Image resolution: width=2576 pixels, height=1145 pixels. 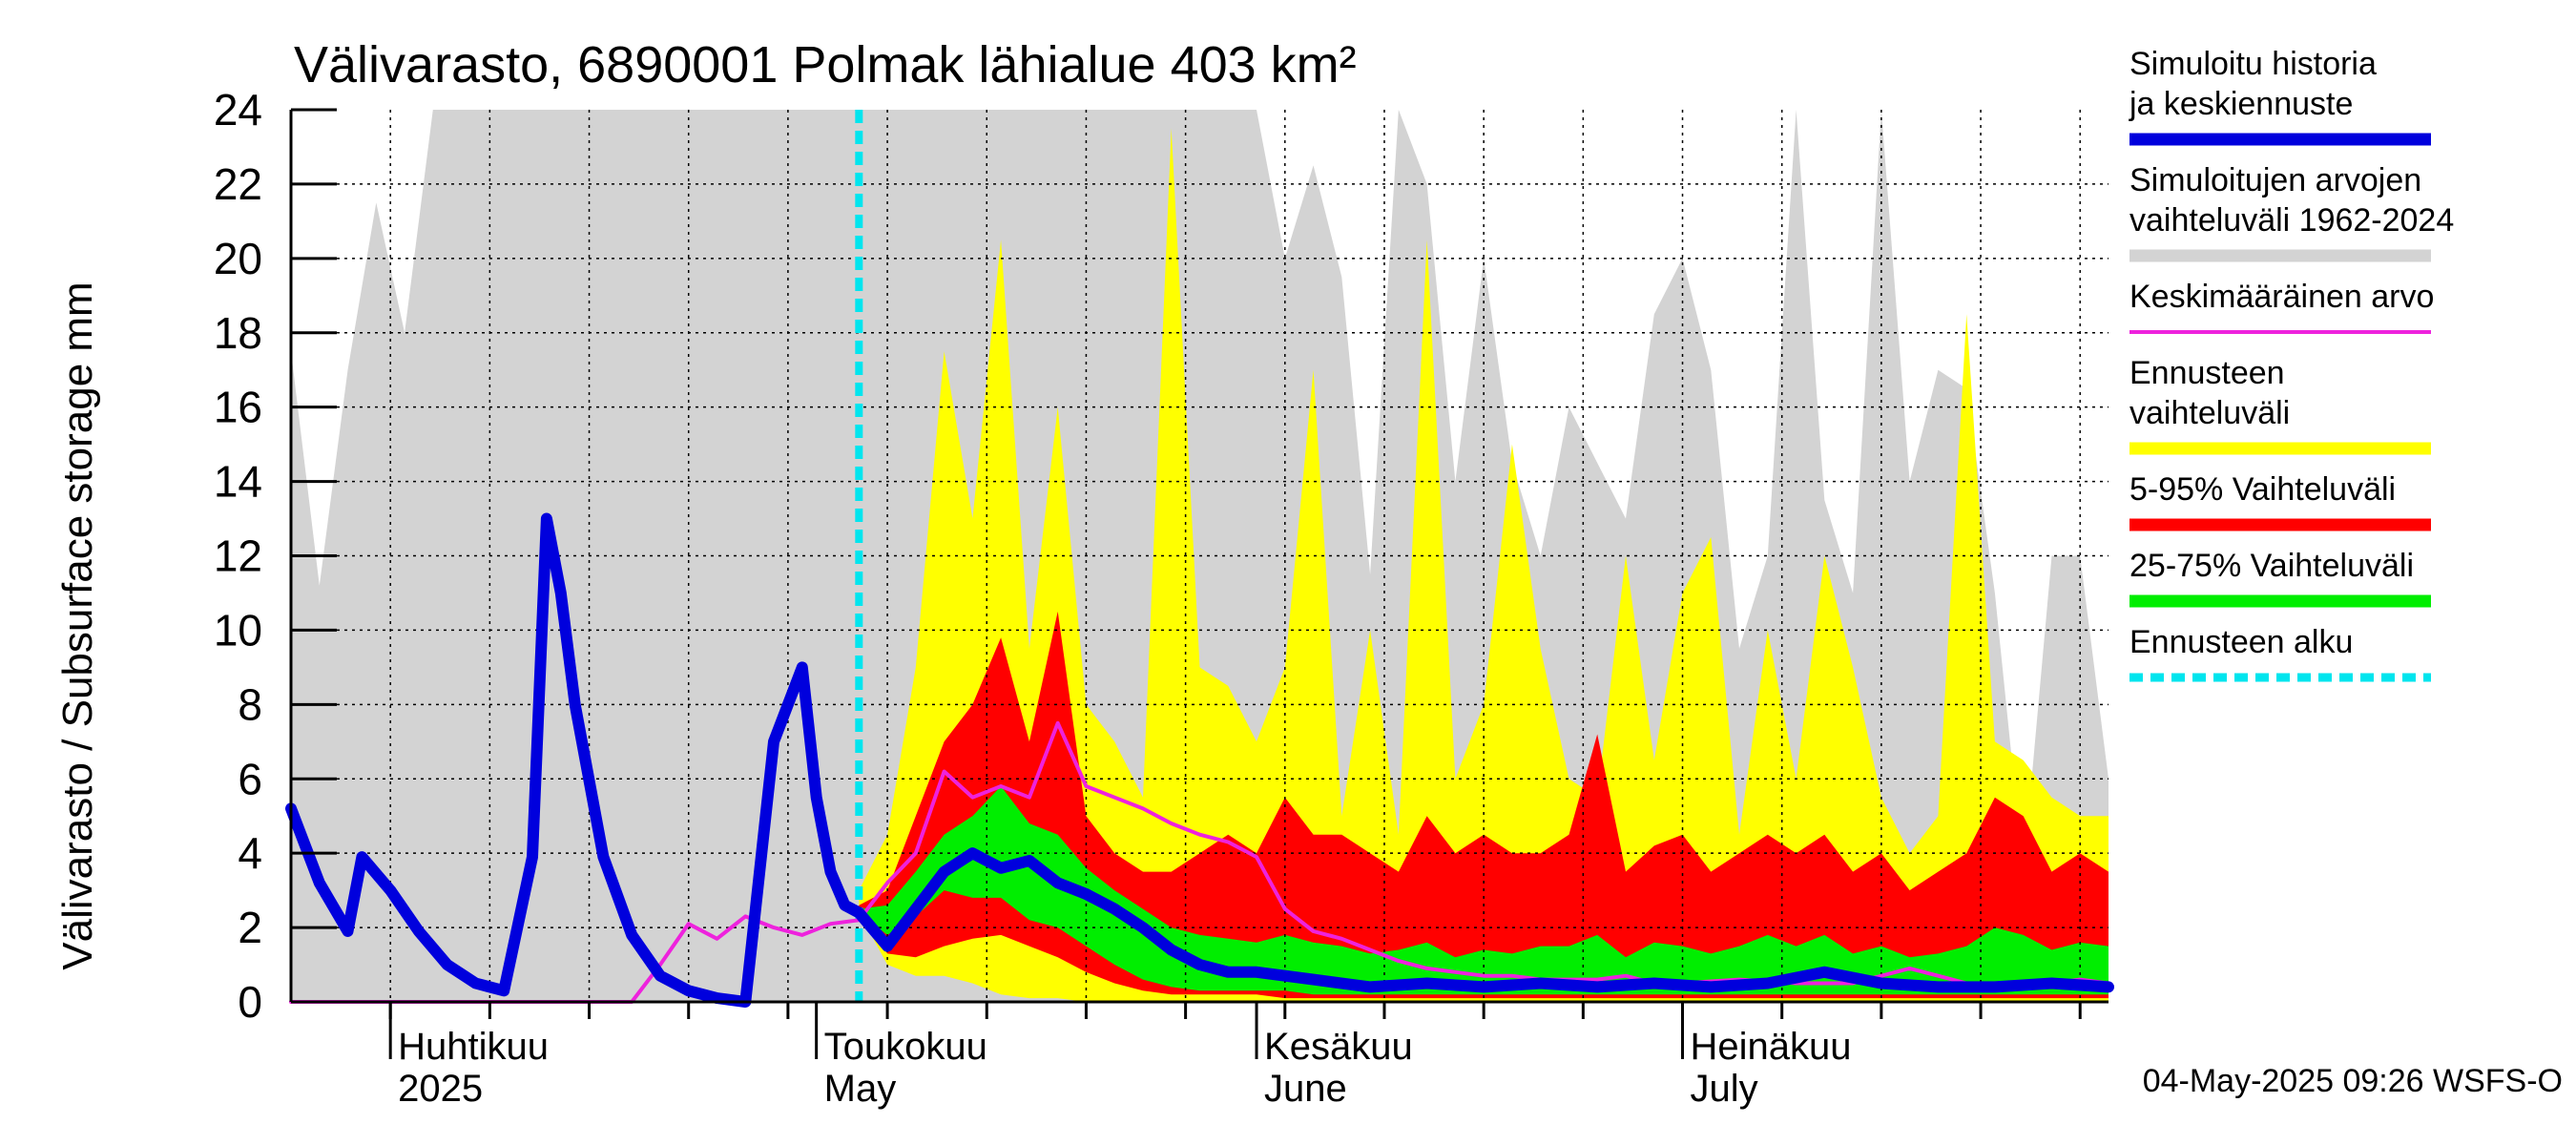 What do you see at coordinates (238, 407) in the screenshot?
I see `y-tick-label: 16` at bounding box center [238, 407].